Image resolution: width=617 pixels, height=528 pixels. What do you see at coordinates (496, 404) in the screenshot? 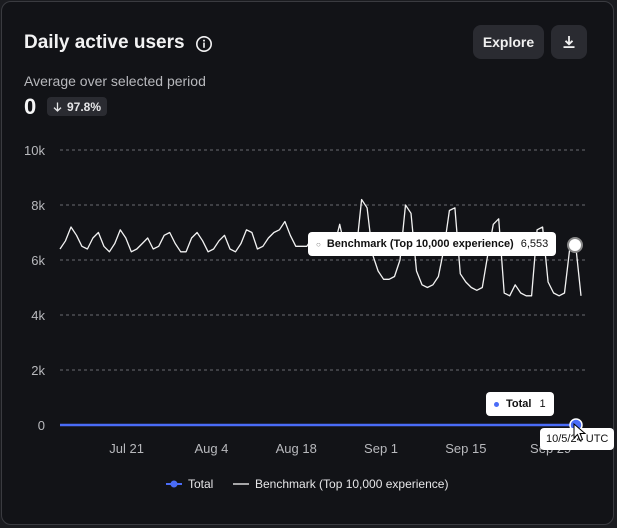
I see `total-tooltip-marker` at bounding box center [496, 404].